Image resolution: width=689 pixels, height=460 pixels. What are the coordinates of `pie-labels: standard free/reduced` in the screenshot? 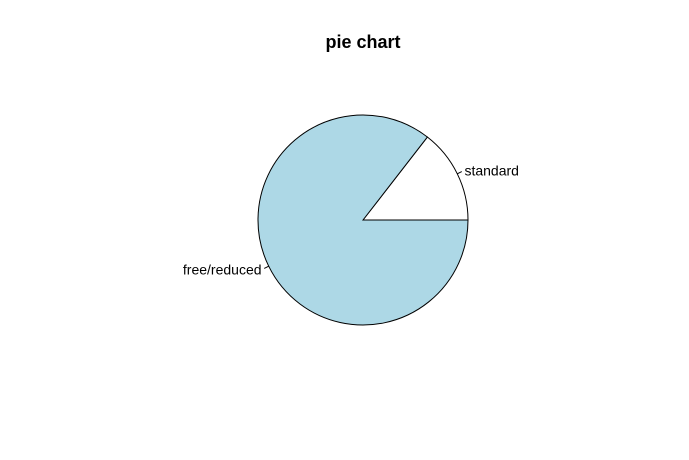 It's located at (351, 219).